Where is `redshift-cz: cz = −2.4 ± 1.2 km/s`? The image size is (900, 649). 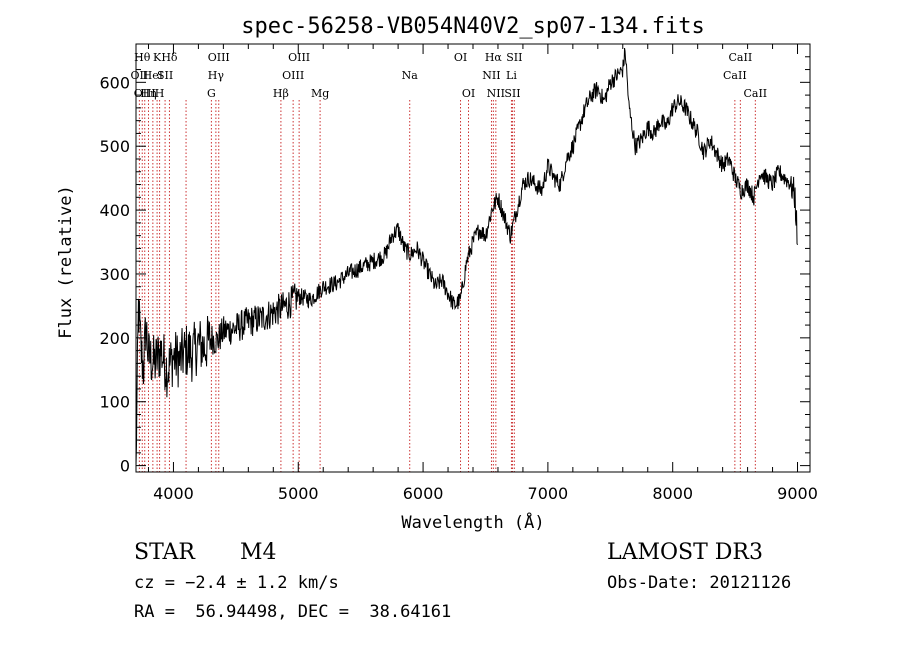
redshift-cz: cz = −2.4 ± 1.2 km/s is located at coordinates (236, 583).